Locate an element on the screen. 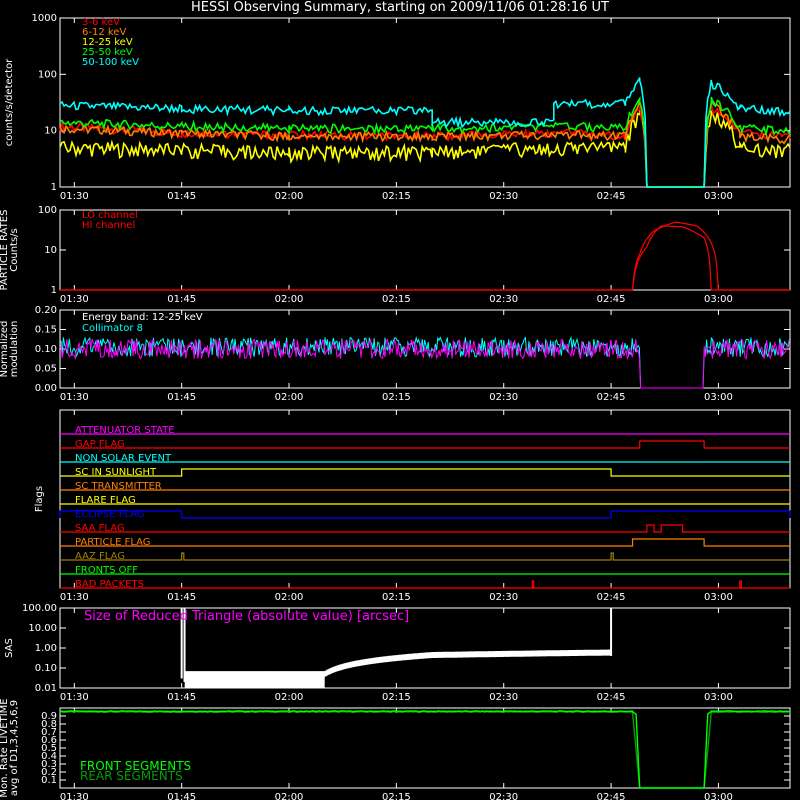 The height and width of the screenshot is (800, 800). y-axis-label: Normalized is located at coordinates (5, 349).